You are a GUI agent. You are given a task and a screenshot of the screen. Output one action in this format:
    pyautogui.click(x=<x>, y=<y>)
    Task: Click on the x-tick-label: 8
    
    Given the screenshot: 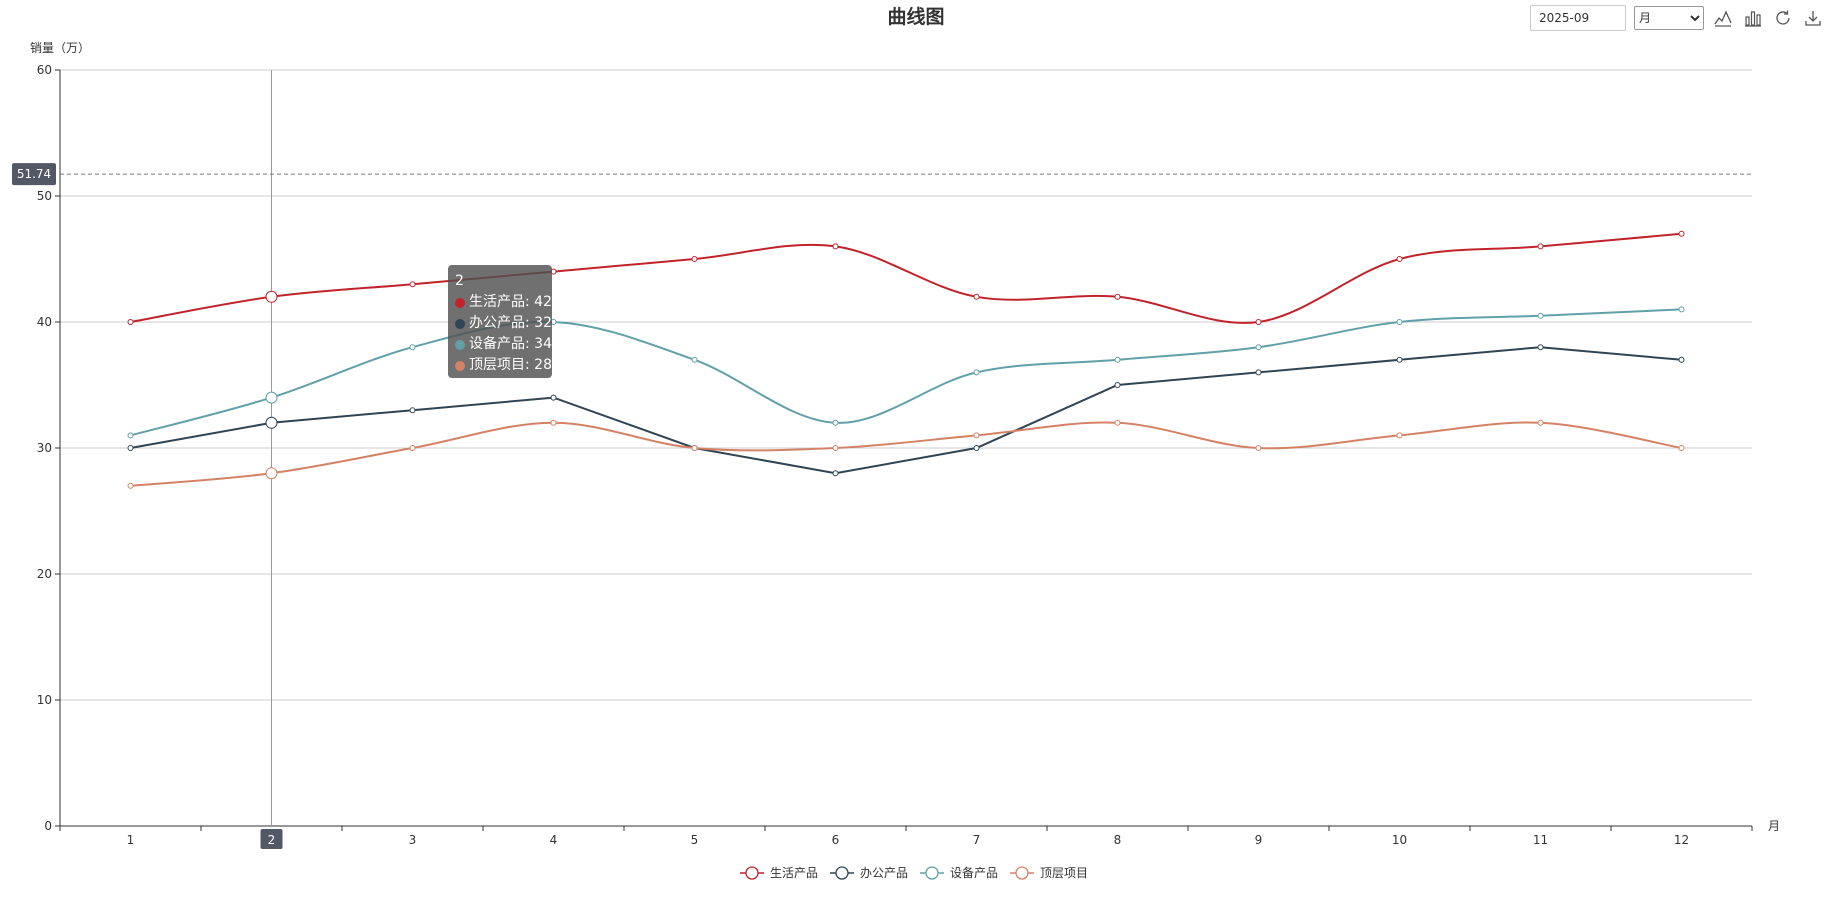 What is the action you would take?
    pyautogui.click(x=1118, y=840)
    